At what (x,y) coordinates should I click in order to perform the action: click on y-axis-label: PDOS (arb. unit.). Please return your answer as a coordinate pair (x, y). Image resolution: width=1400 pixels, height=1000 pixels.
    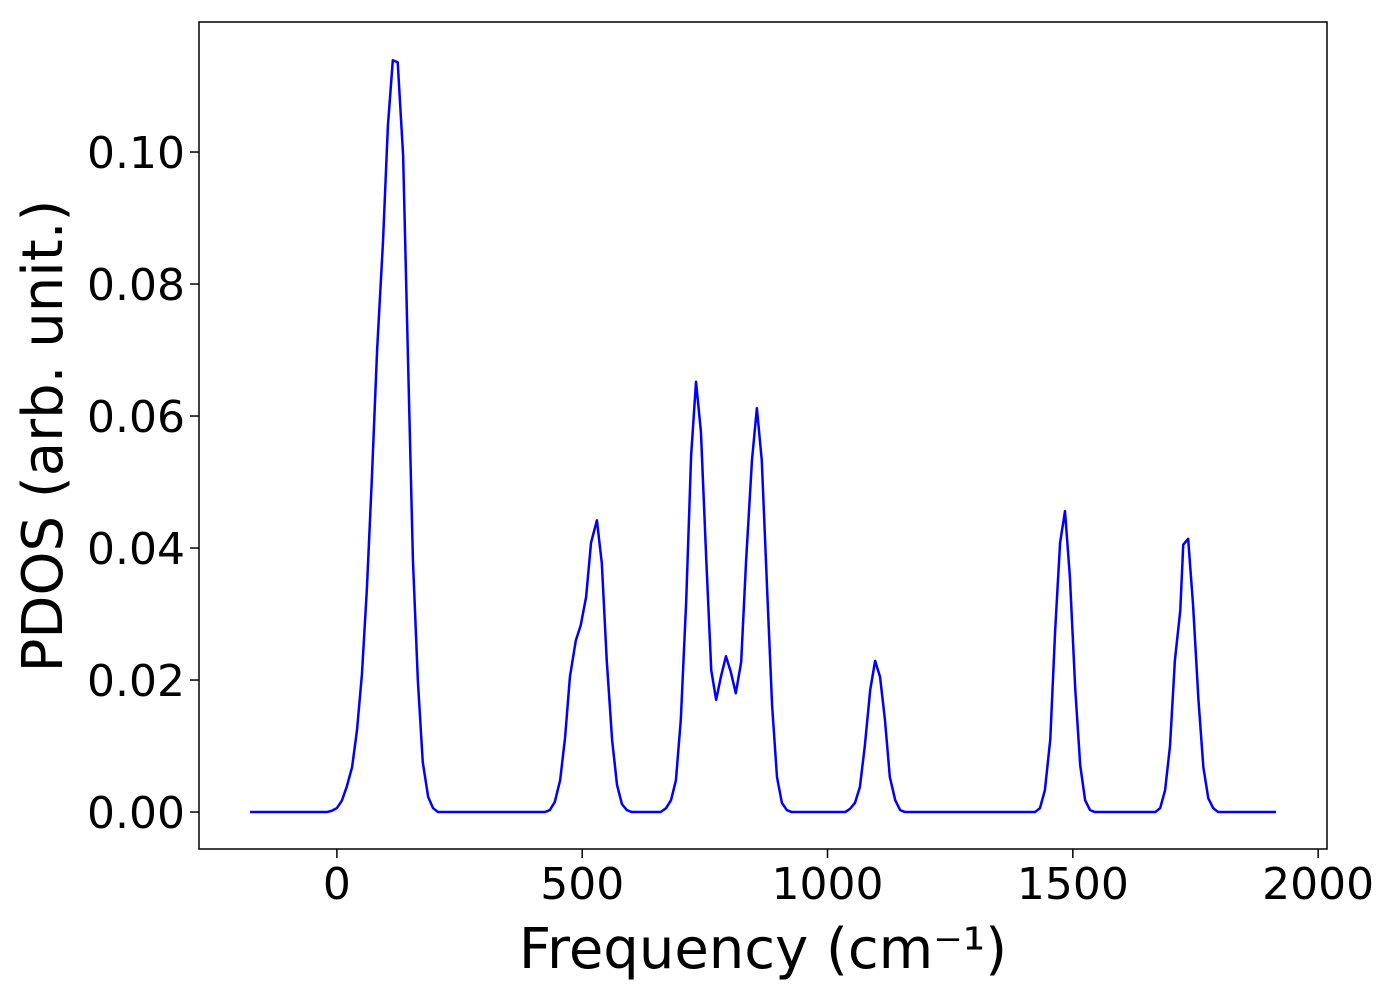
    Looking at the image, I should click on (43, 436).